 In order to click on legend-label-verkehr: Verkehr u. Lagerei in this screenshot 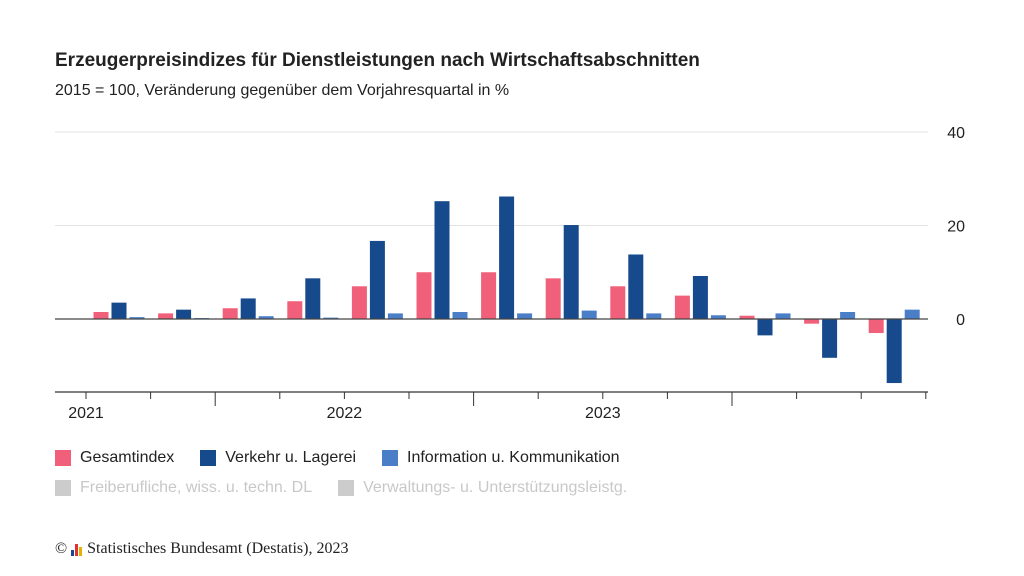, I will do `click(291, 457)`.